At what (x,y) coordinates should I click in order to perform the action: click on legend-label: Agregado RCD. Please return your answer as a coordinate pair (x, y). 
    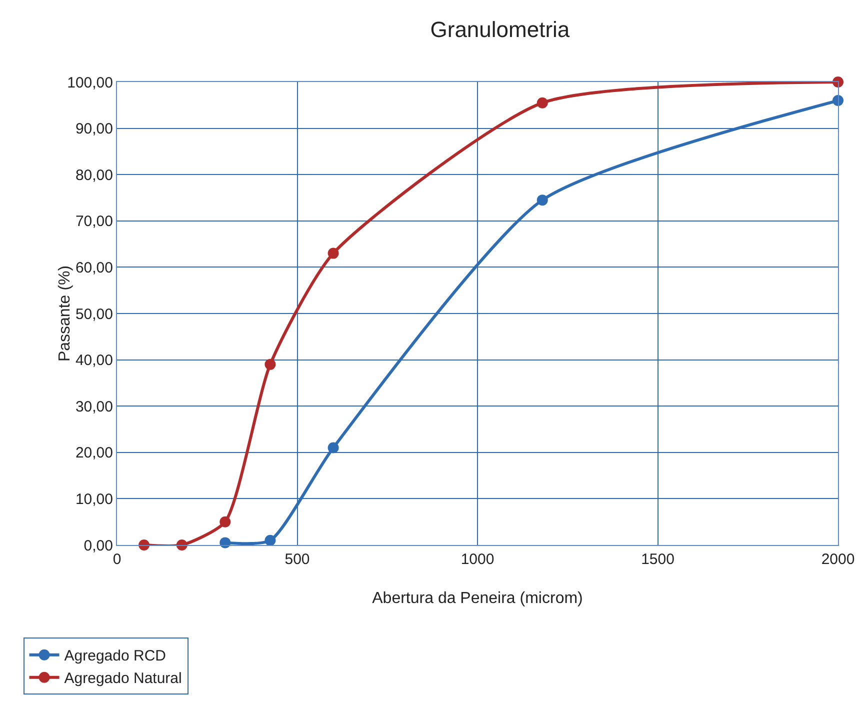
    Looking at the image, I should click on (115, 656).